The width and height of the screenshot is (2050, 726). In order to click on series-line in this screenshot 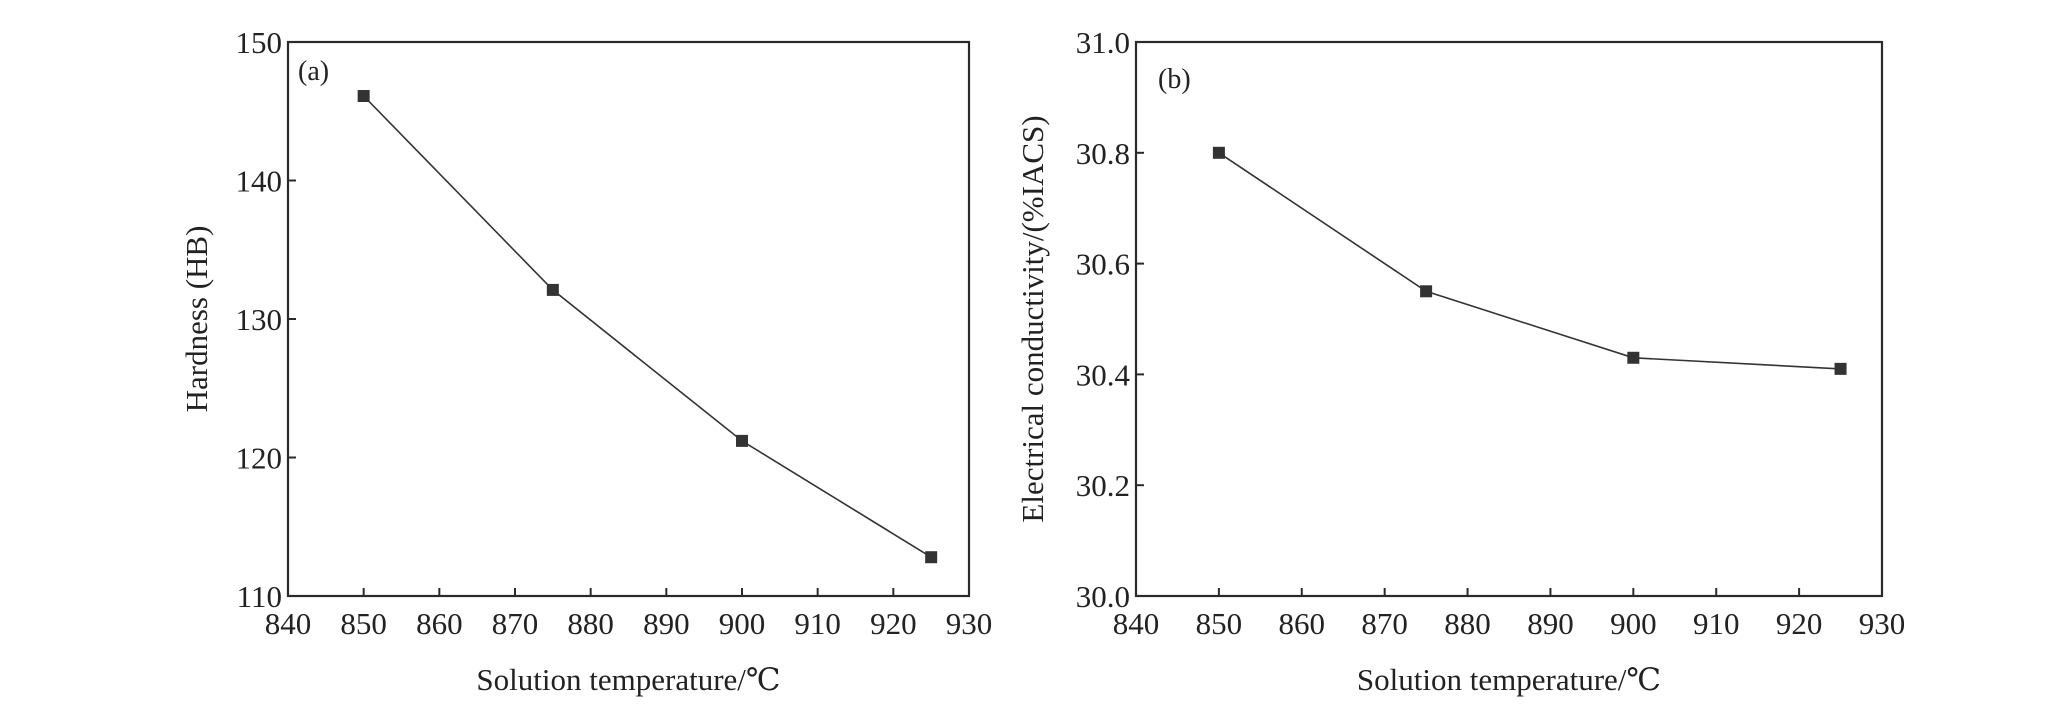, I will do `click(1529, 261)`.